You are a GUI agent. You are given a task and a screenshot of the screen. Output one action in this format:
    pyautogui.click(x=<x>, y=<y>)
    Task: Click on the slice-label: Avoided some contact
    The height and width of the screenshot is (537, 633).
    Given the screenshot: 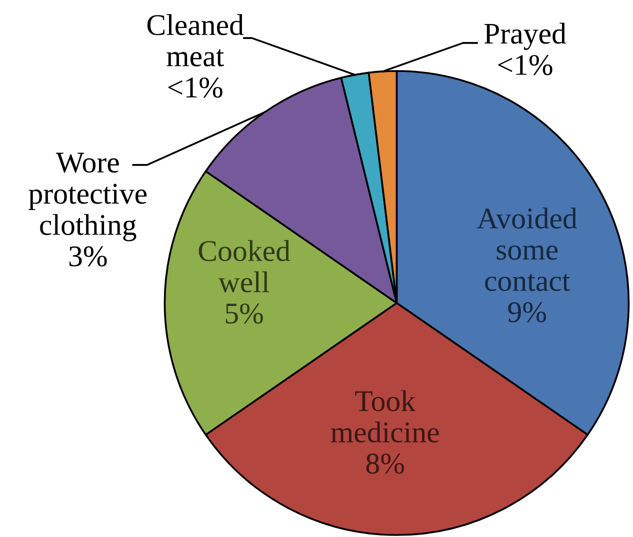 What is the action you would take?
    pyautogui.click(x=527, y=250)
    